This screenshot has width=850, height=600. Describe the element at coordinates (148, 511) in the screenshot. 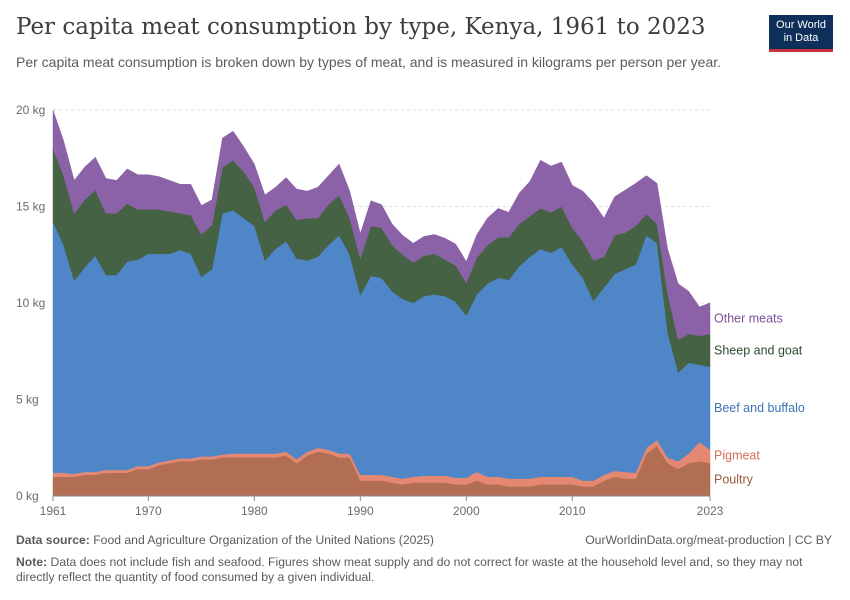

I see `x-tick-label: 1970` at that location.